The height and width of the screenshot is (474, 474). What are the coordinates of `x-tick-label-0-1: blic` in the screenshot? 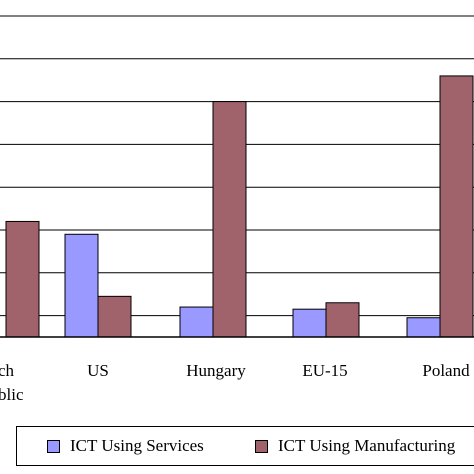 It's located at (12, 394).